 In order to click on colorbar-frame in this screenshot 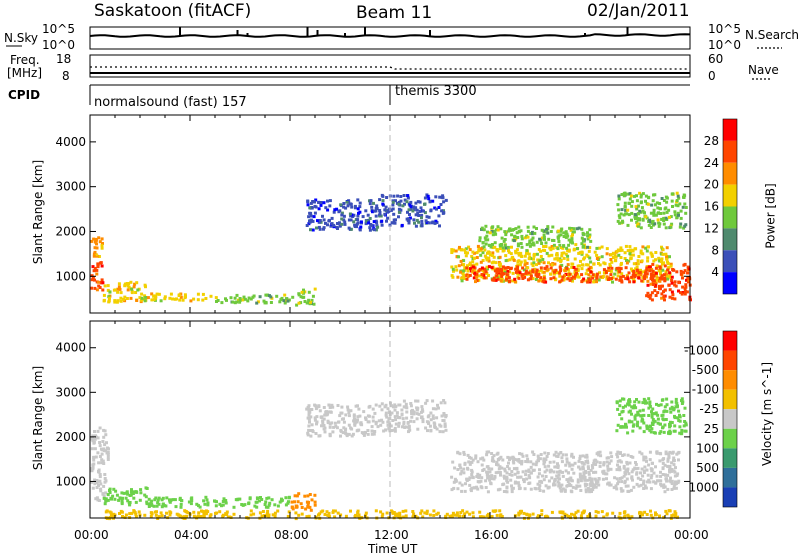, I will do `click(730, 206)`.